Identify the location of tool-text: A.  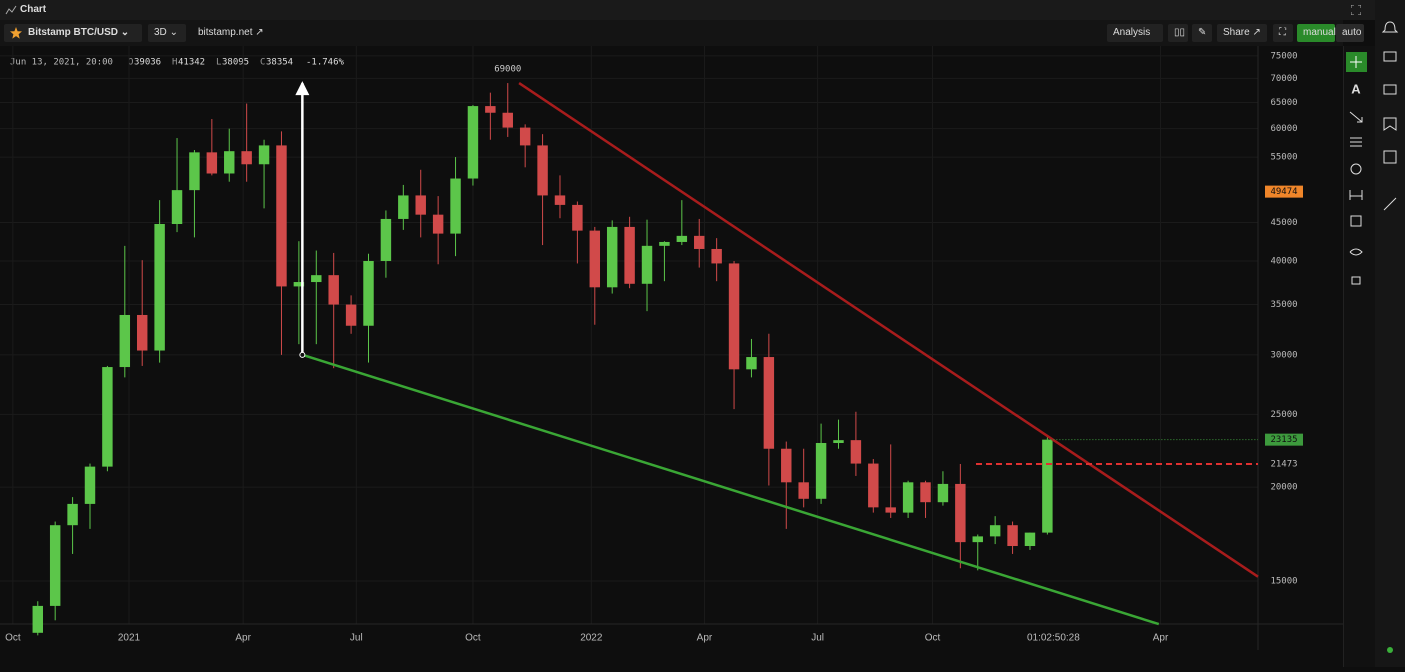
(1356, 88).